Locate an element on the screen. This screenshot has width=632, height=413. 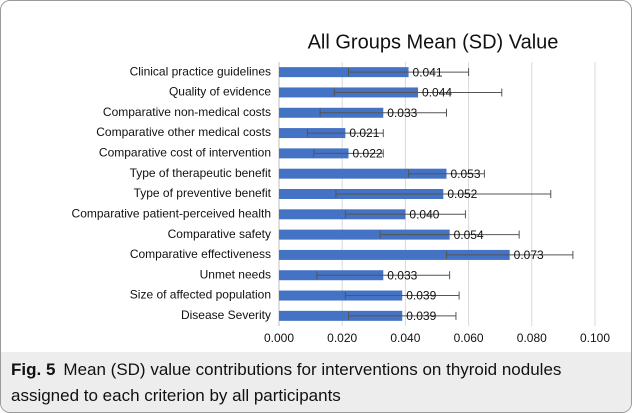
chart-title: All Groups Mean (SD) Value is located at coordinates (433, 42).